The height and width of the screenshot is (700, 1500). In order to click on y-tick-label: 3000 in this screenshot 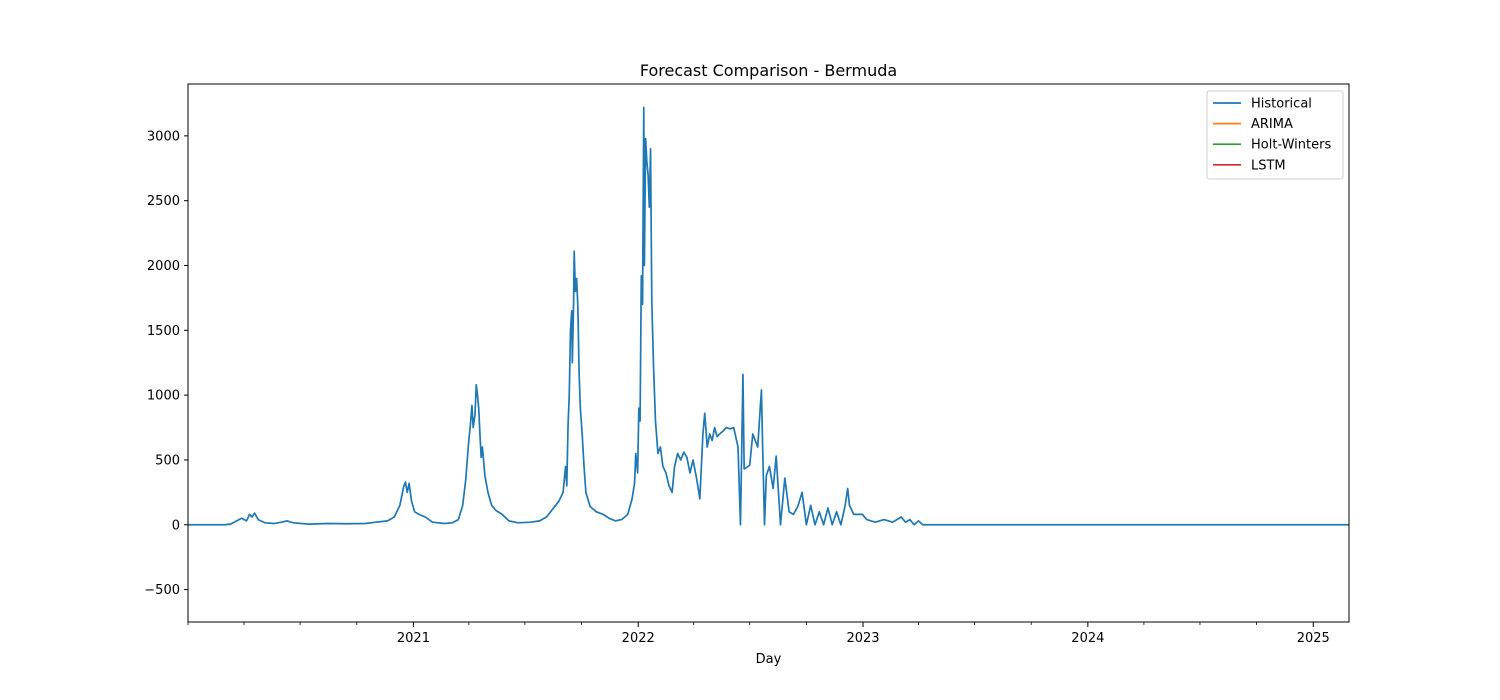, I will do `click(163, 136)`.